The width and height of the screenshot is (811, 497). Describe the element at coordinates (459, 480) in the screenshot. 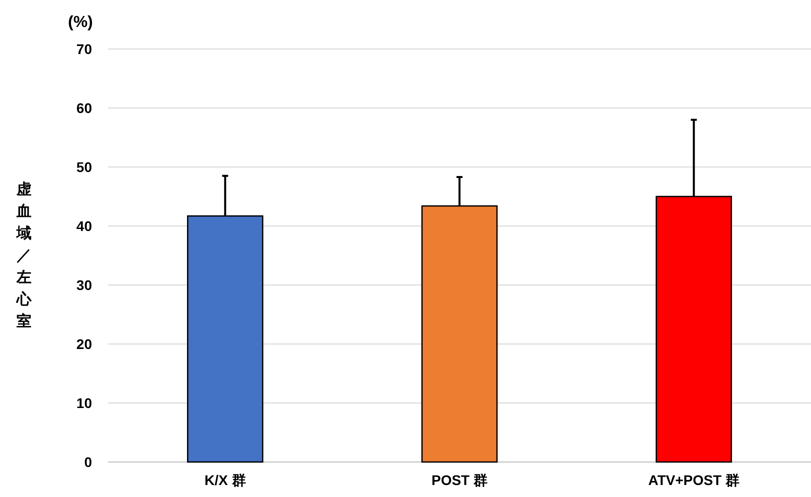

I see `x-tick-label: POST 群` at that location.